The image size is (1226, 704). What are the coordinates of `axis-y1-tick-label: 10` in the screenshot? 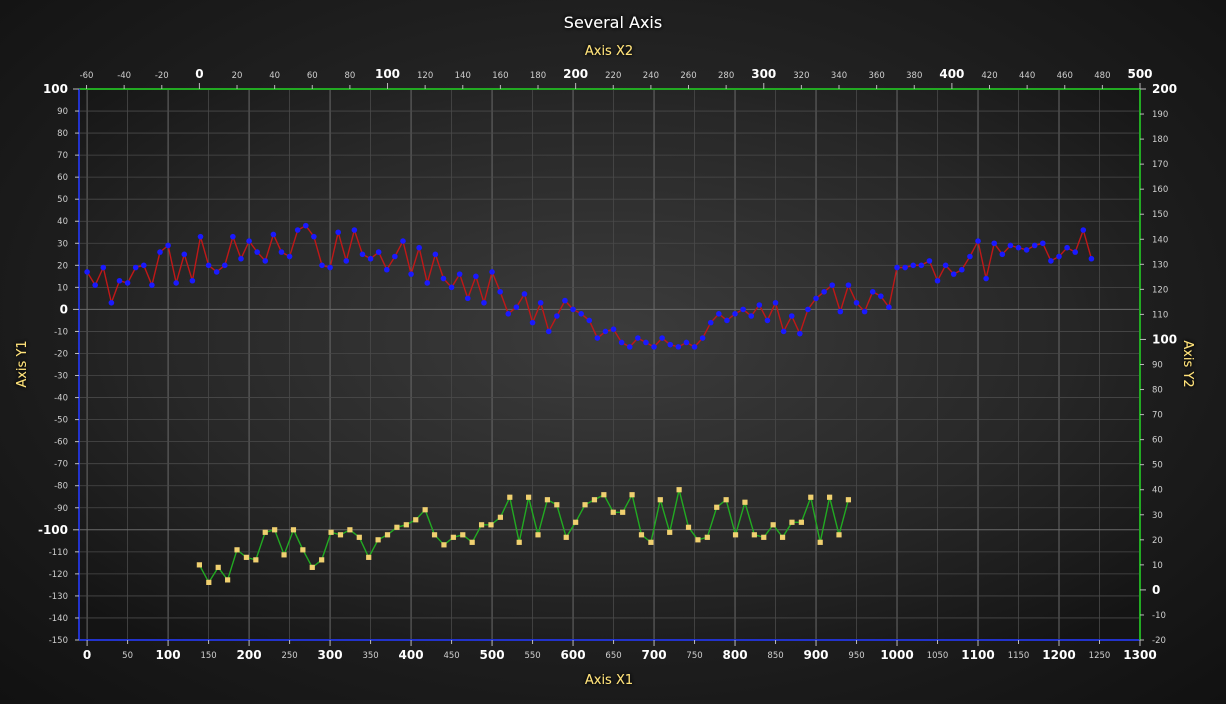 It's located at (62, 288).